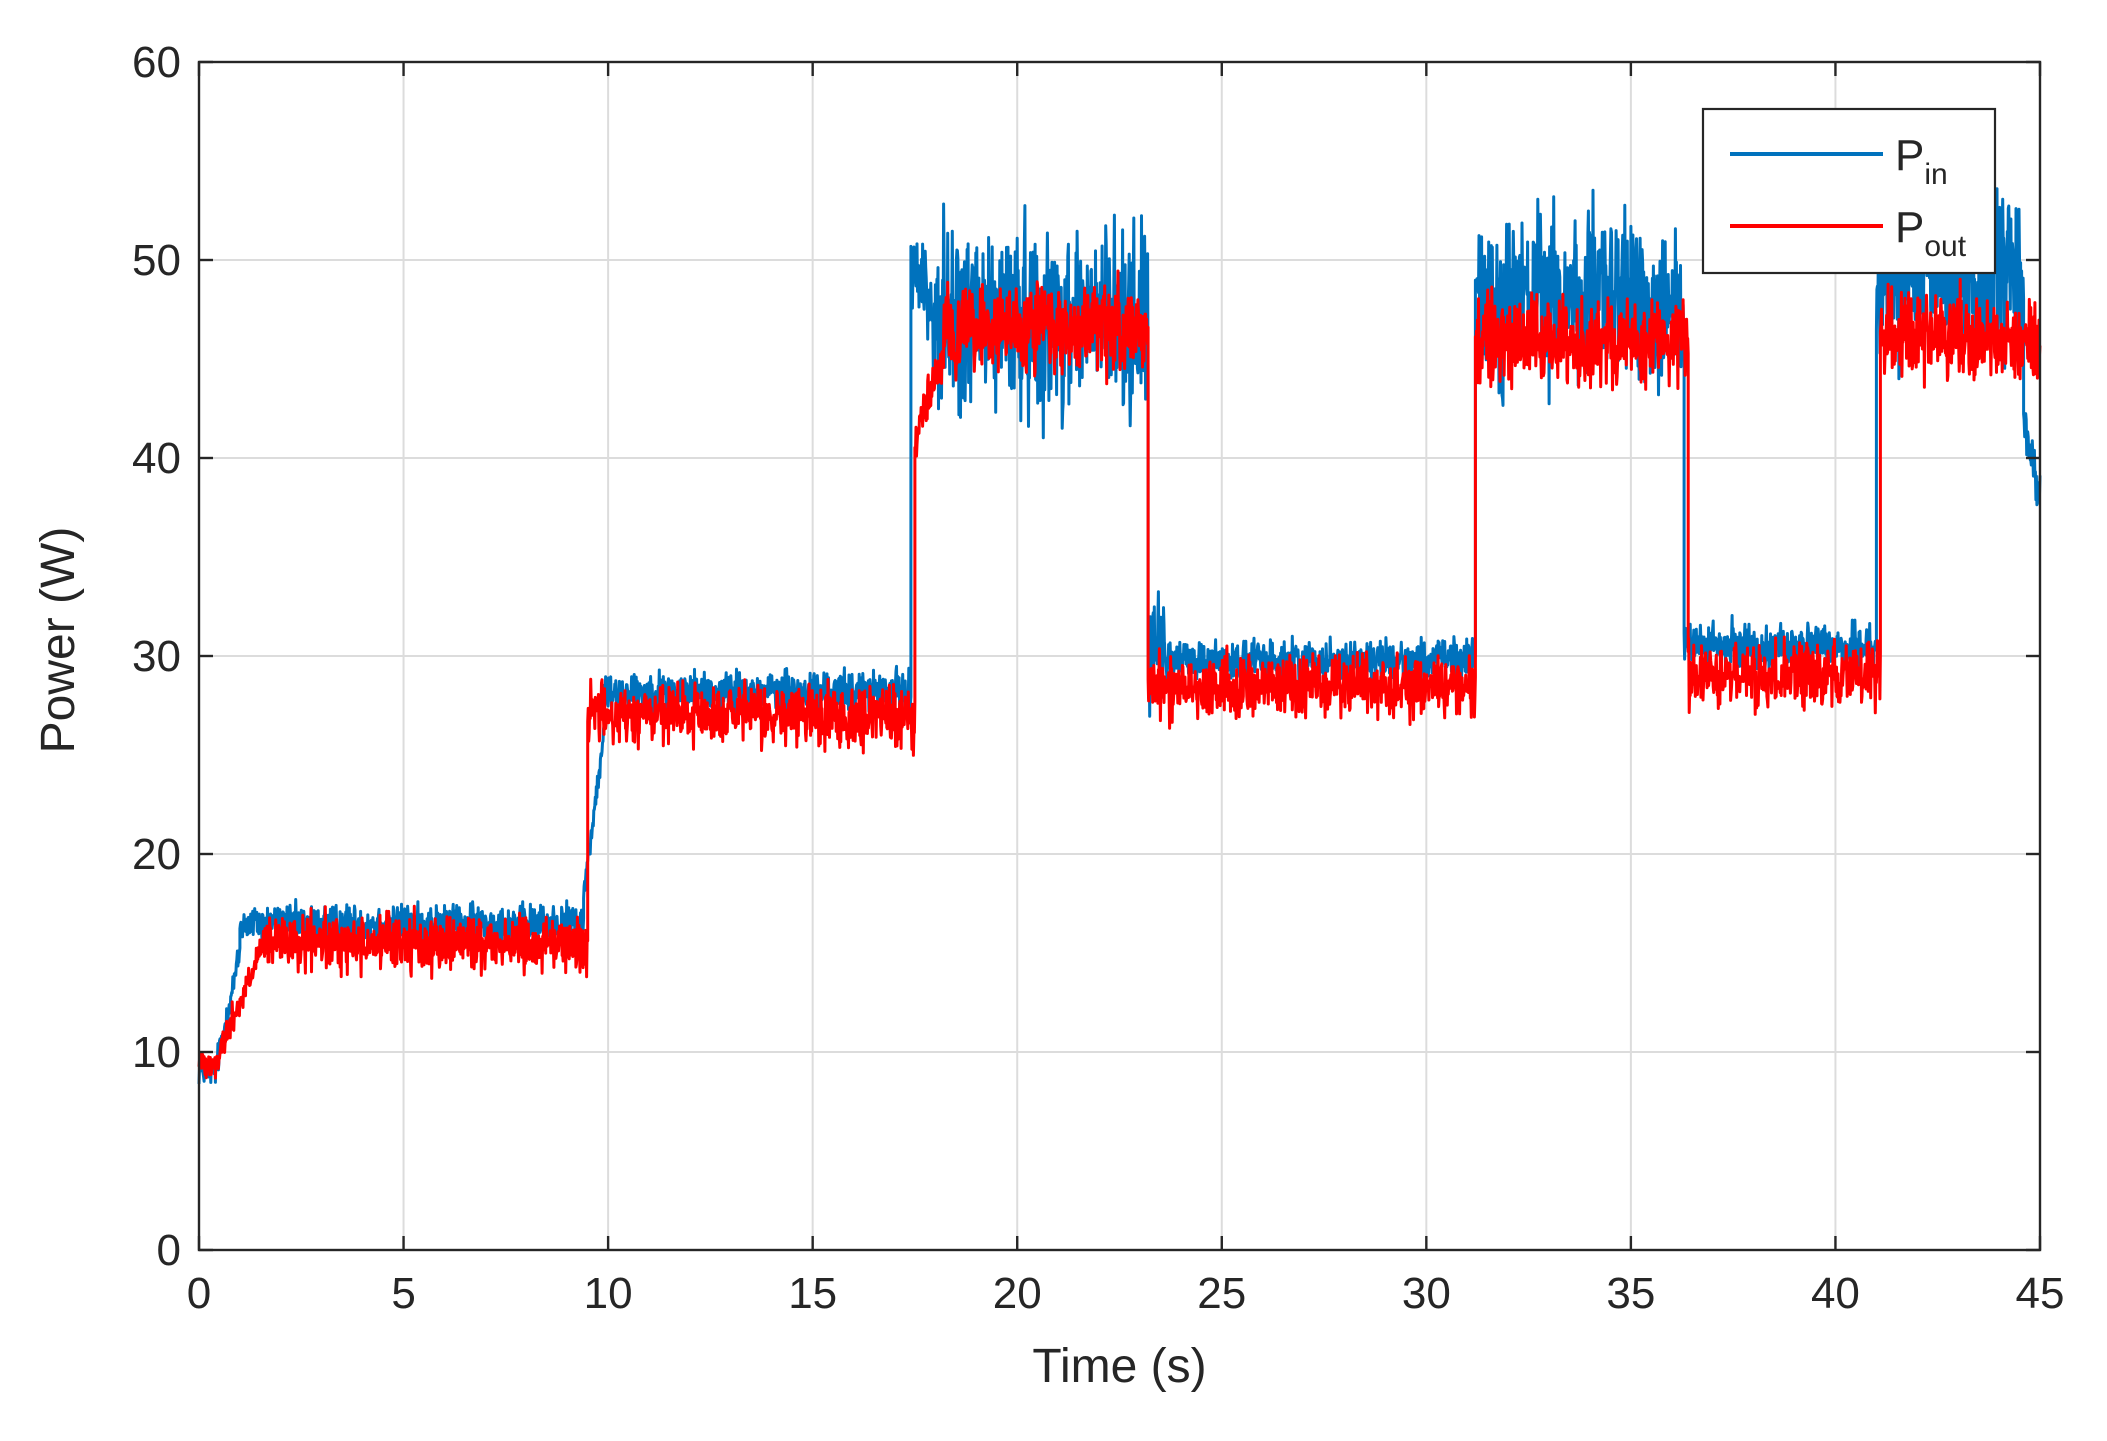 The image size is (2107, 1441). I want to click on x-axis-label: Time (s), so click(1119, 1366).